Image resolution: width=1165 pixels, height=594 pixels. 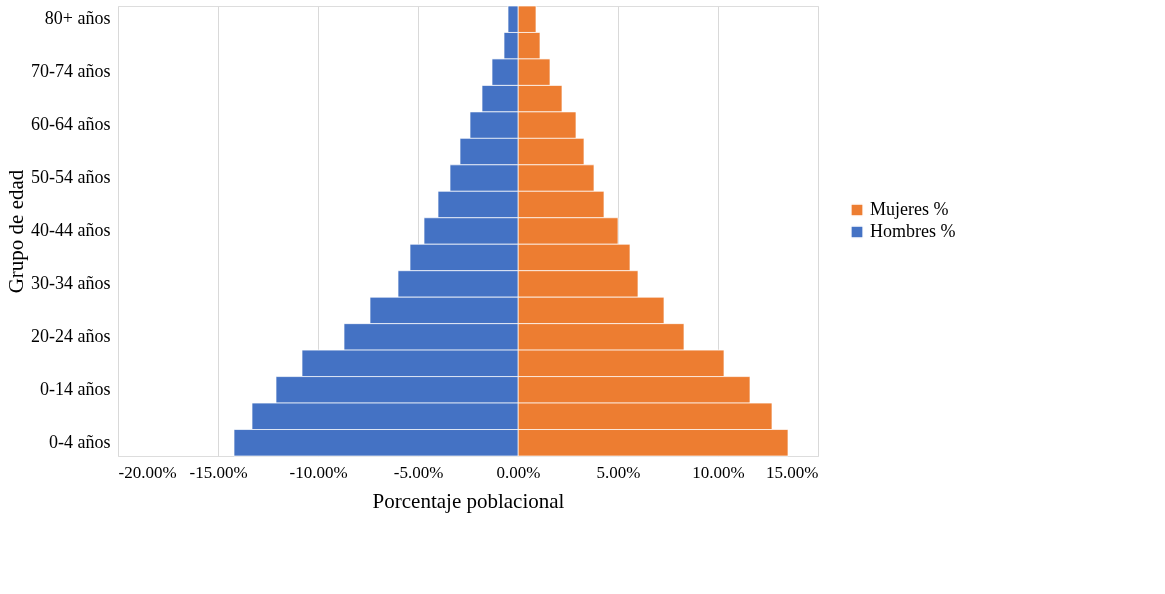 What do you see at coordinates (77, 18) in the screenshot?
I see `y-tick-label: 80+ años` at bounding box center [77, 18].